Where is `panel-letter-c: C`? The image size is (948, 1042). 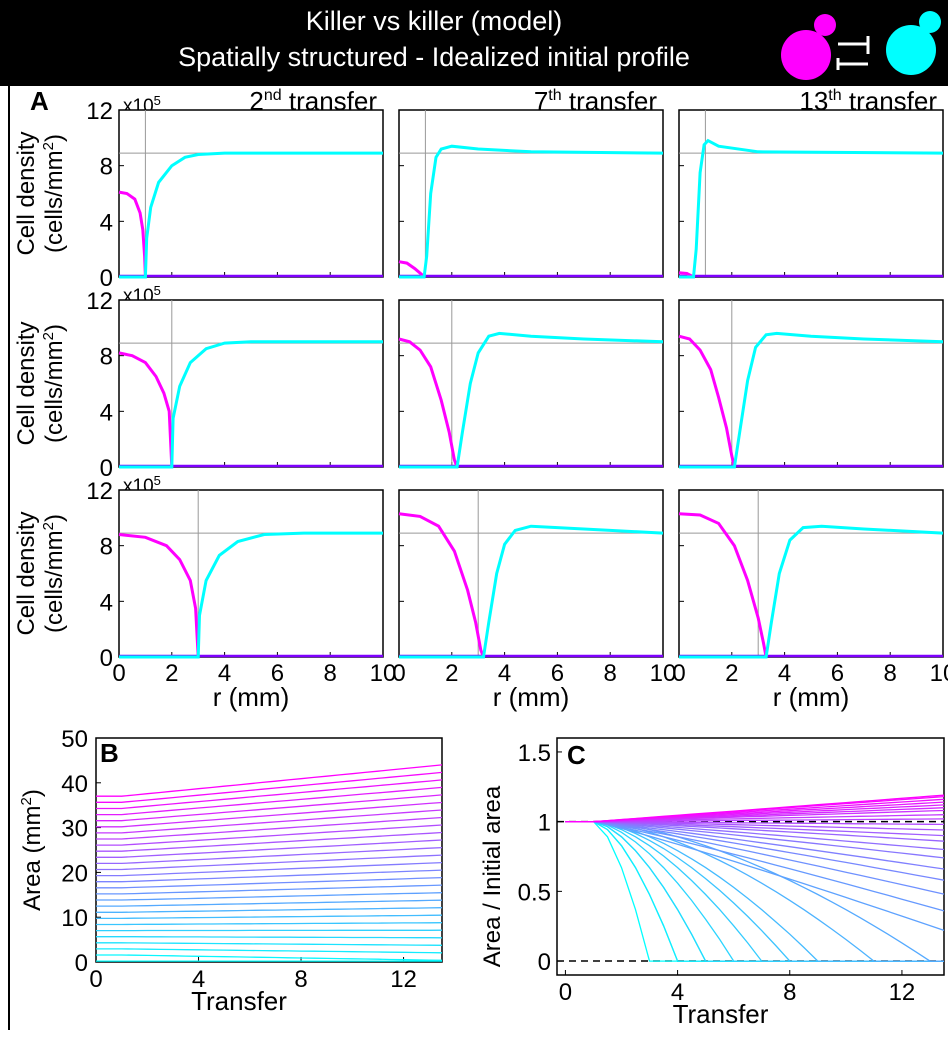 panel-letter-c: C is located at coordinates (576, 755).